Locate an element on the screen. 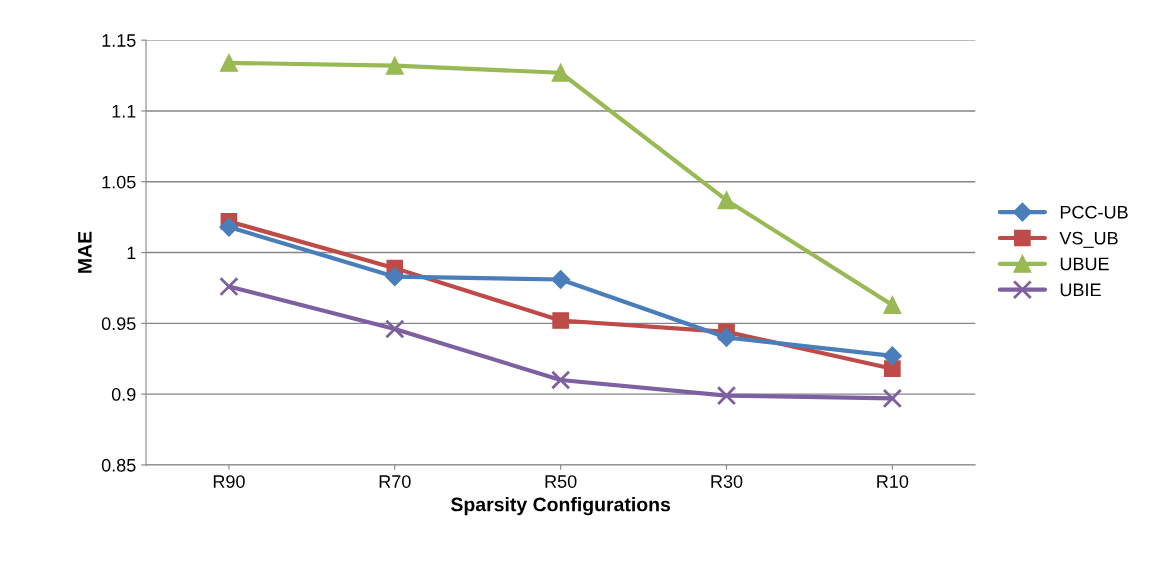 This screenshot has height=574, width=1168. y-tick-label: 0.95 is located at coordinates (118, 324).